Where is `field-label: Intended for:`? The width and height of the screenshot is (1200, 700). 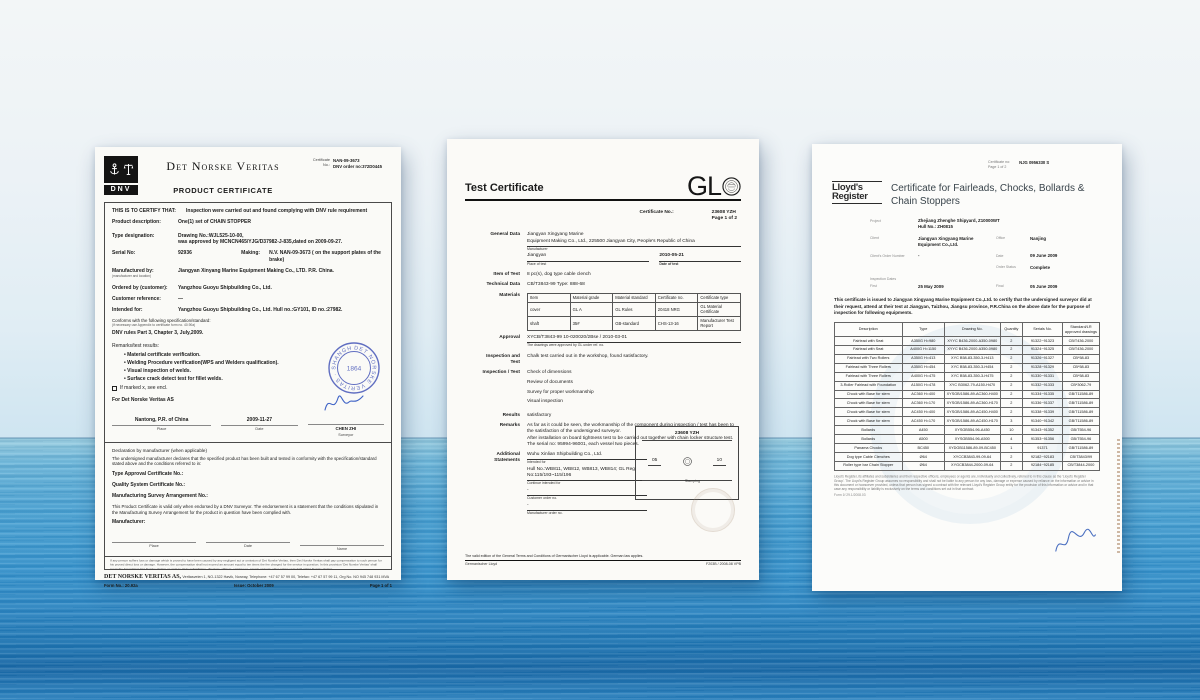 field-label: Intended for: is located at coordinates (127, 309).